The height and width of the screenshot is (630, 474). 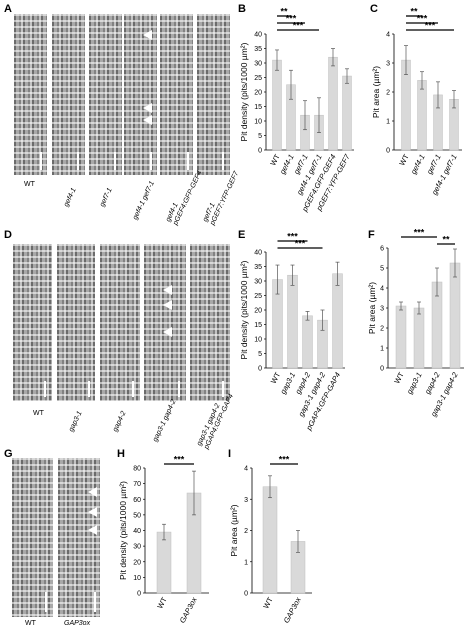 I want to click on y-tick-label: 6, so click(x=382, y=249).